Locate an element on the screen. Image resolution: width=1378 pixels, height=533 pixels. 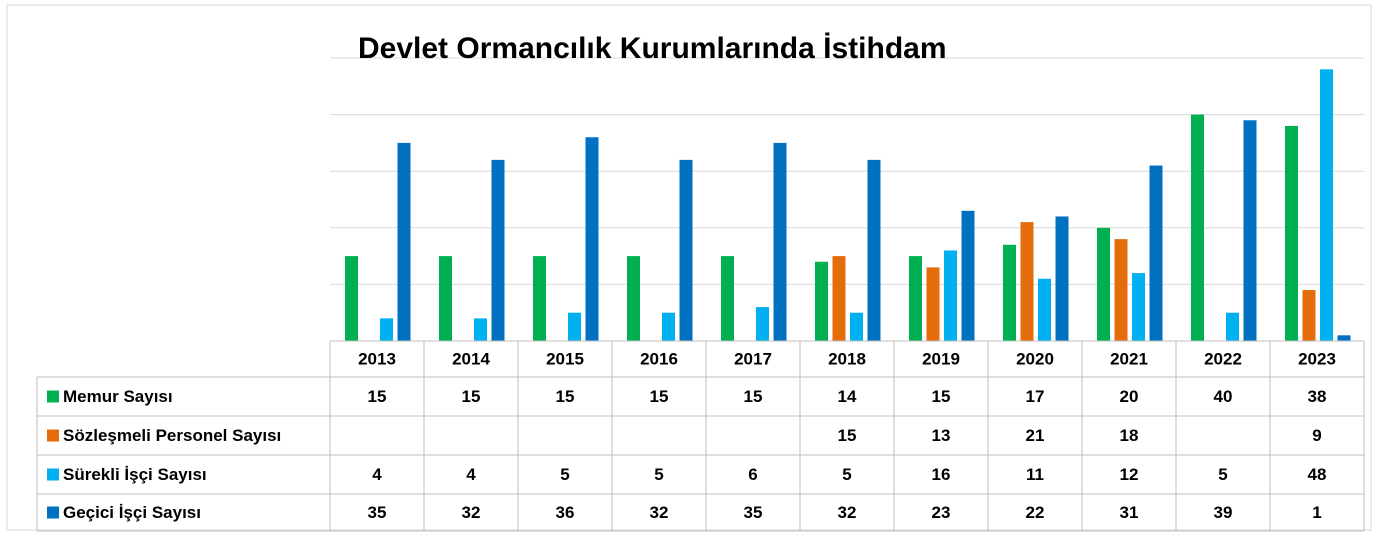
table-value: 6 is located at coordinates (752, 474).